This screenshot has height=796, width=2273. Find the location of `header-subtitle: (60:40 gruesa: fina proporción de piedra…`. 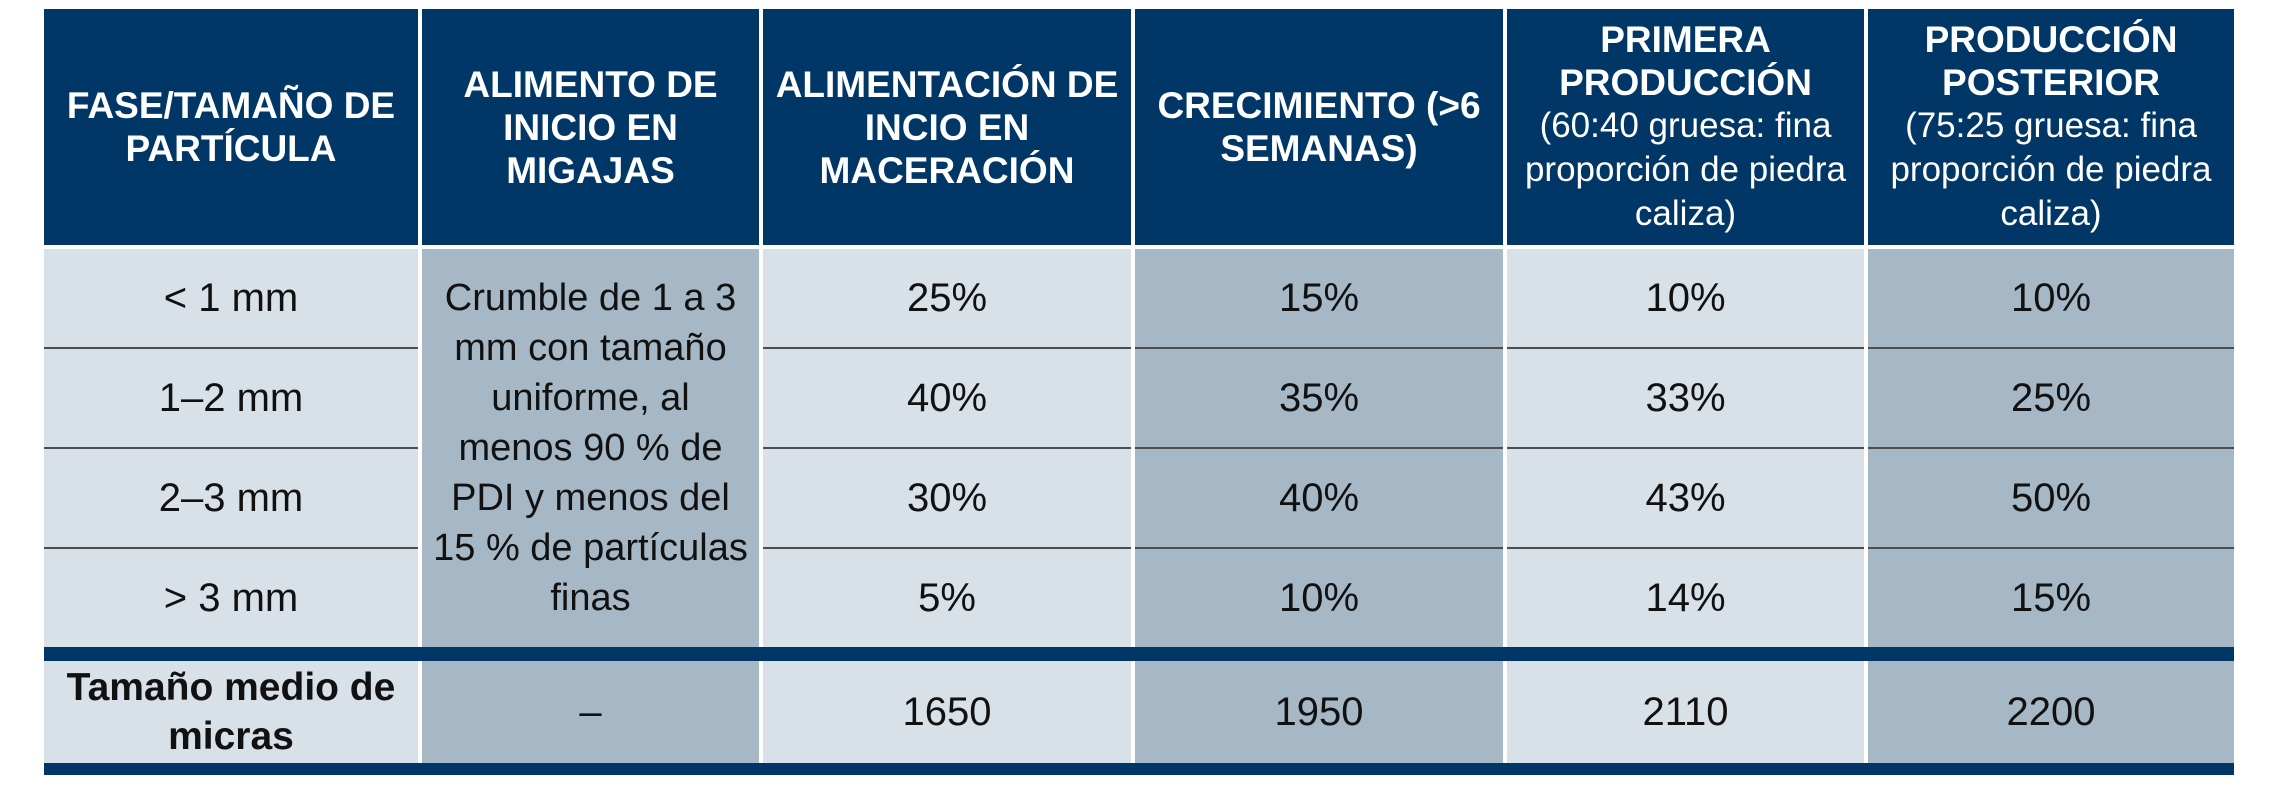

header-subtitle: (60:40 gruesa: fina proporción de piedra… is located at coordinates (1685, 169).